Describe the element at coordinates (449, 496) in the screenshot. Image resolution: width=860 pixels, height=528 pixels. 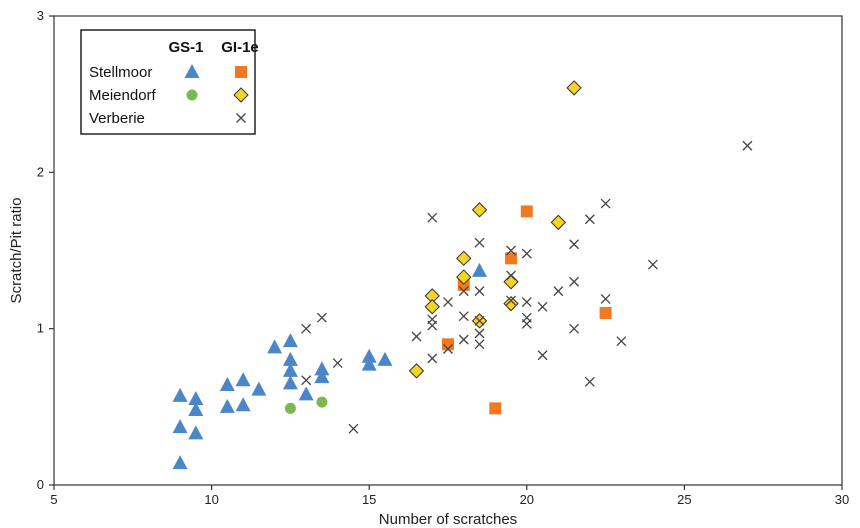
I see `x-axis: 5 10 15 20 25 30` at that location.